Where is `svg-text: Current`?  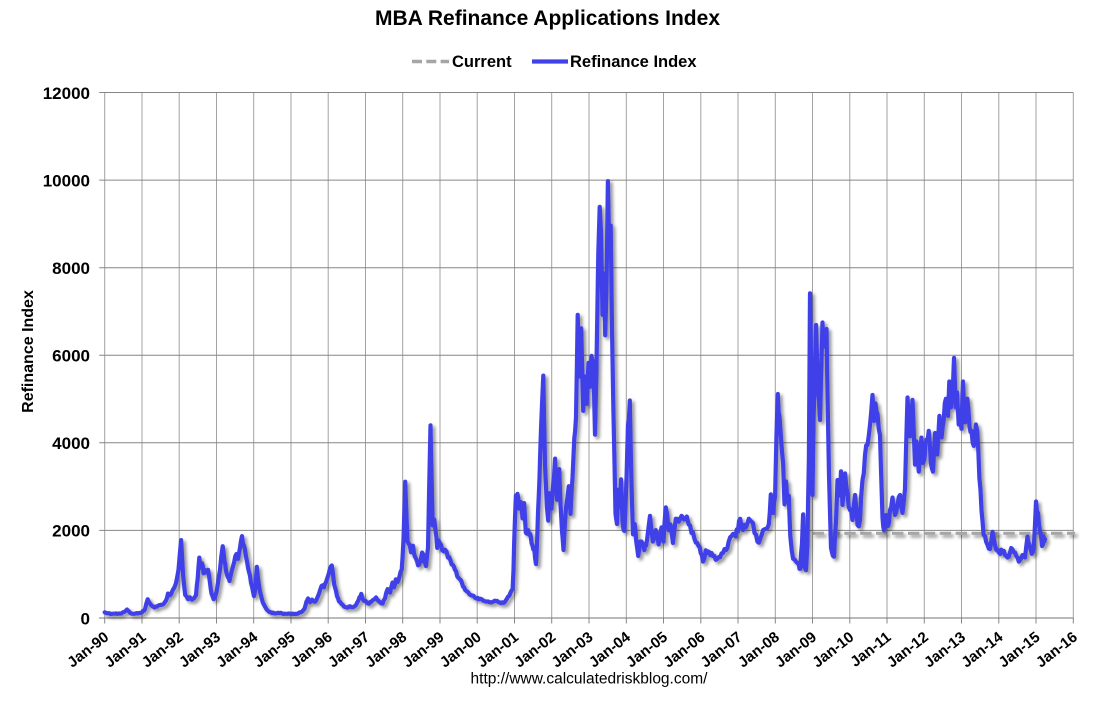 svg-text: Current is located at coordinates (482, 62).